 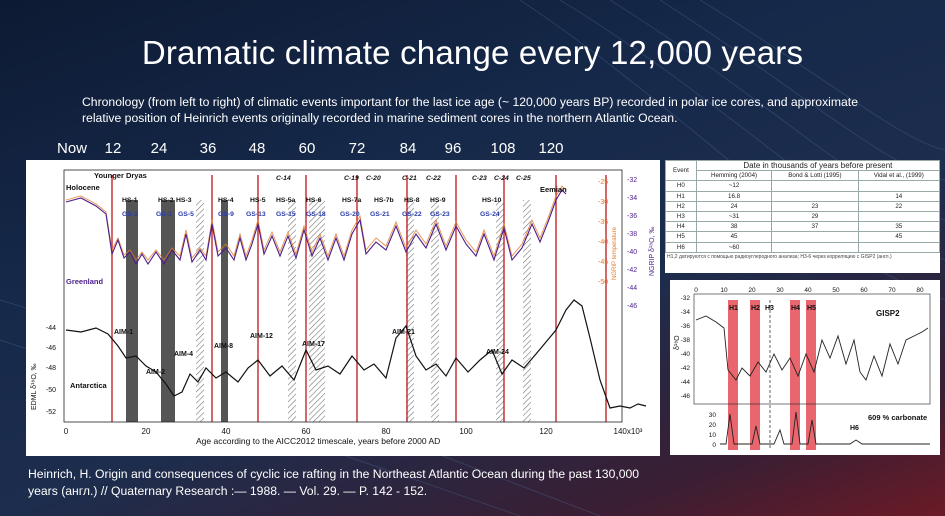 What do you see at coordinates (186, 214) in the screenshot?
I see `gs-label: GS-5` at bounding box center [186, 214].